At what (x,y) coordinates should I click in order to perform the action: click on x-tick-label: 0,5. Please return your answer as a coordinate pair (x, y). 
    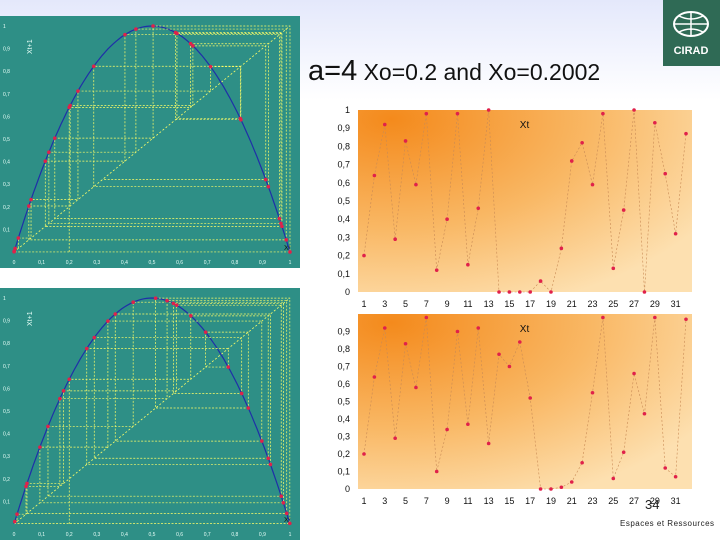
    Looking at the image, I should click on (152, 263).